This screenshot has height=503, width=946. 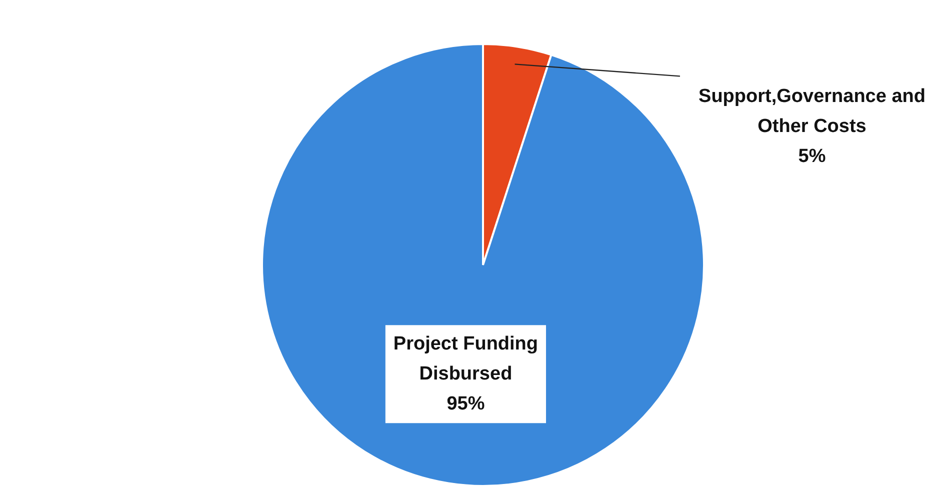 I want to click on data-label: 5%, so click(x=812, y=157).